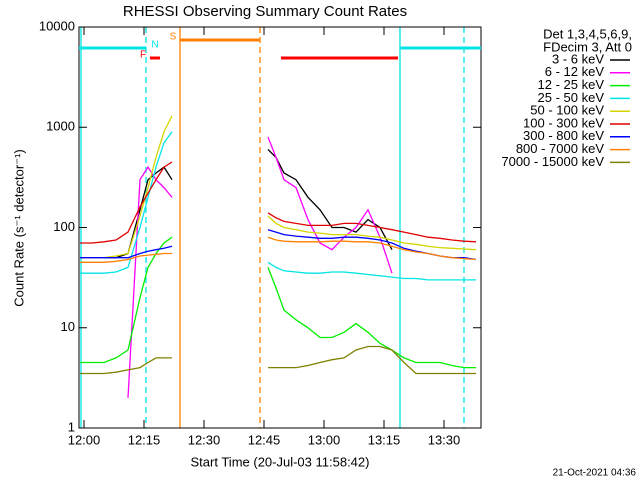  What do you see at coordinates (18, 228) in the screenshot?
I see `y-axis-label: Count Rate (s⁻¹ detector⁻¹)` at bounding box center [18, 228].